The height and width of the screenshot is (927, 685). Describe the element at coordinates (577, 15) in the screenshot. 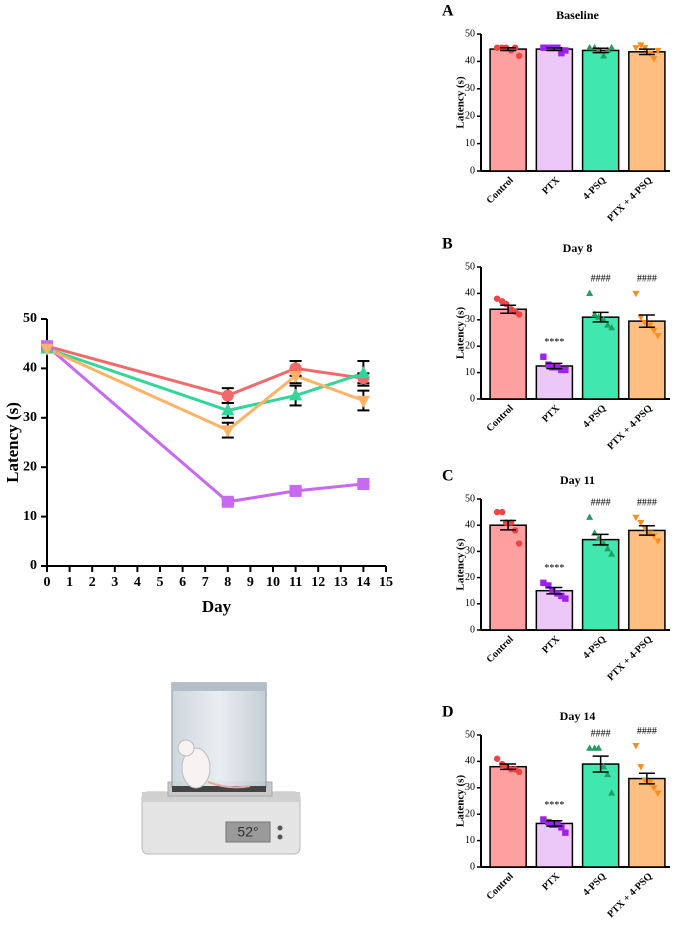

I see `chart-title: Baseline` at that location.